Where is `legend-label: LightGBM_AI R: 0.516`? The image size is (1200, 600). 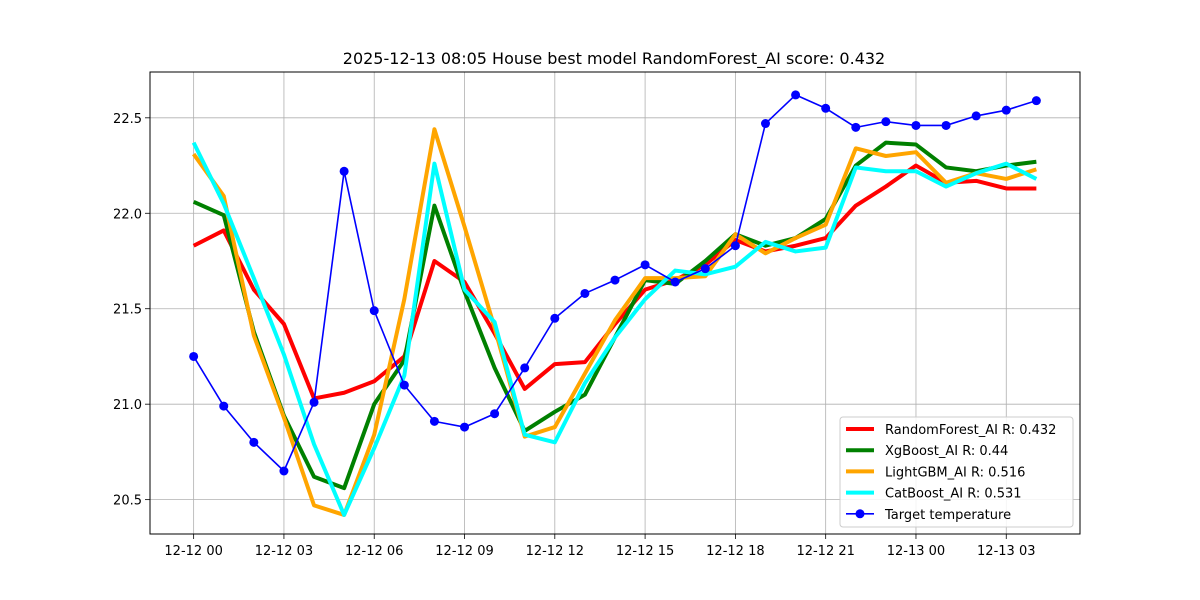
legend-label: LightGBM_AI R: 0.516 is located at coordinates (955, 472).